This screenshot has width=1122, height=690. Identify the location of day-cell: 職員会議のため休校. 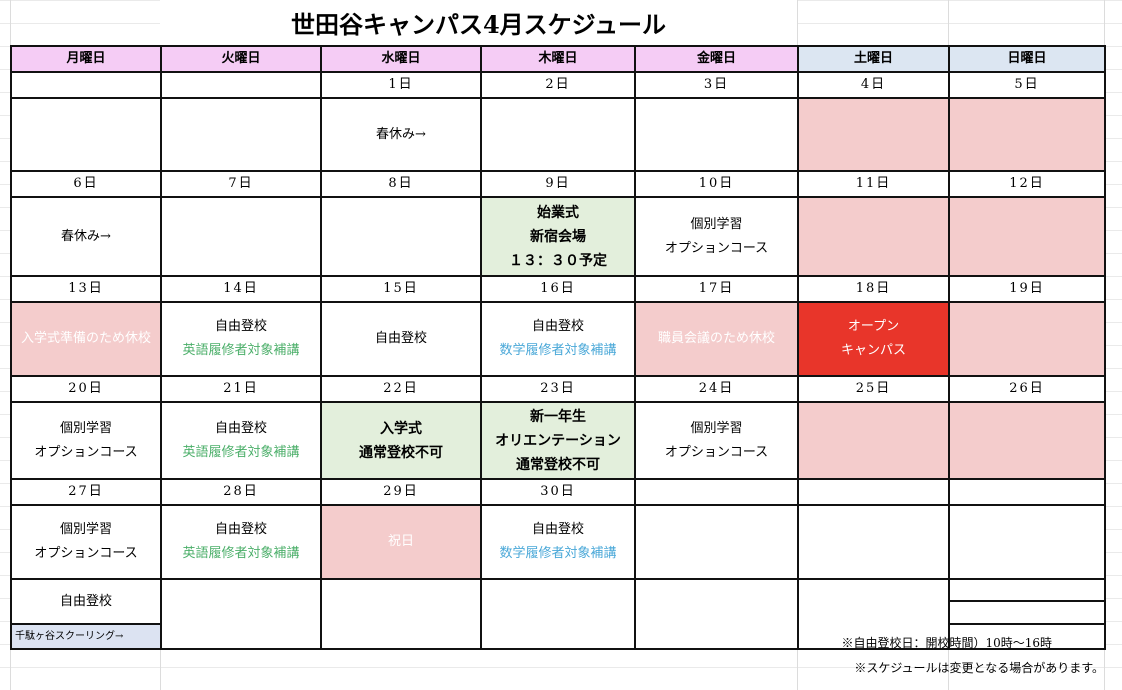
(716, 339).